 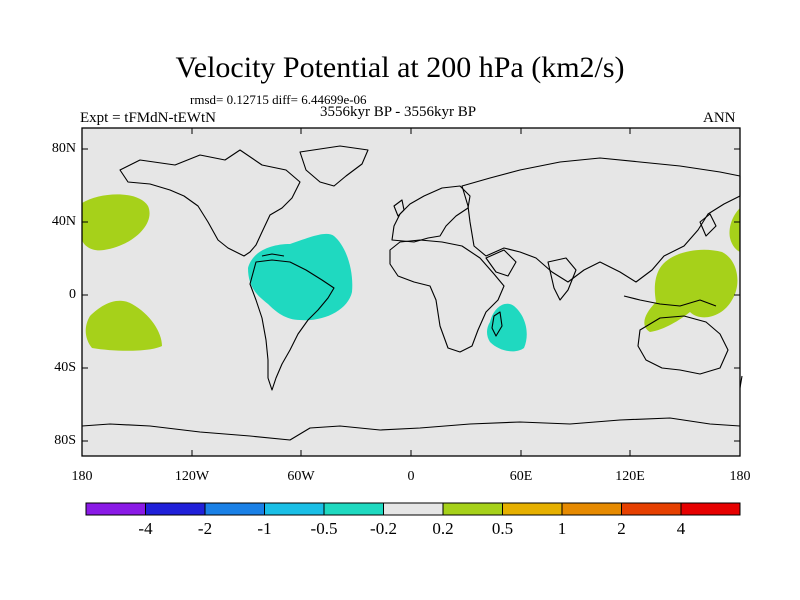 What do you see at coordinates (210, 203) in the screenshot?
I see `coast-north-america` at bounding box center [210, 203].